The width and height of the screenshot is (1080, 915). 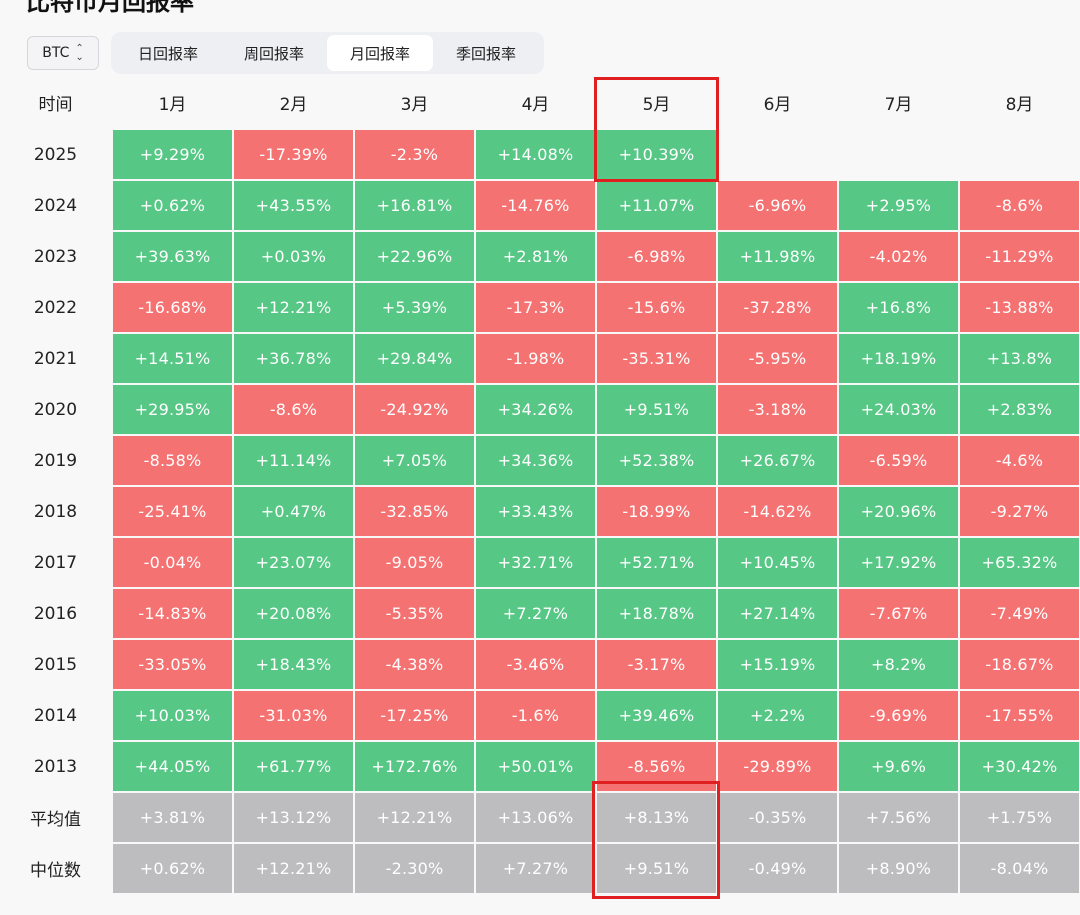 What do you see at coordinates (1019, 562) in the screenshot?
I see `return-cell: +65.32%` at bounding box center [1019, 562].